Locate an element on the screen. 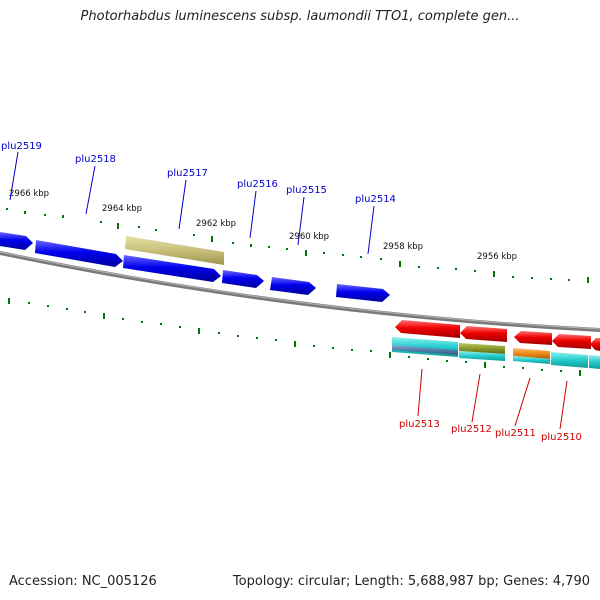 This screenshot has height=600, width=600. gene-label-plu2518: plu2518 is located at coordinates (95, 159).